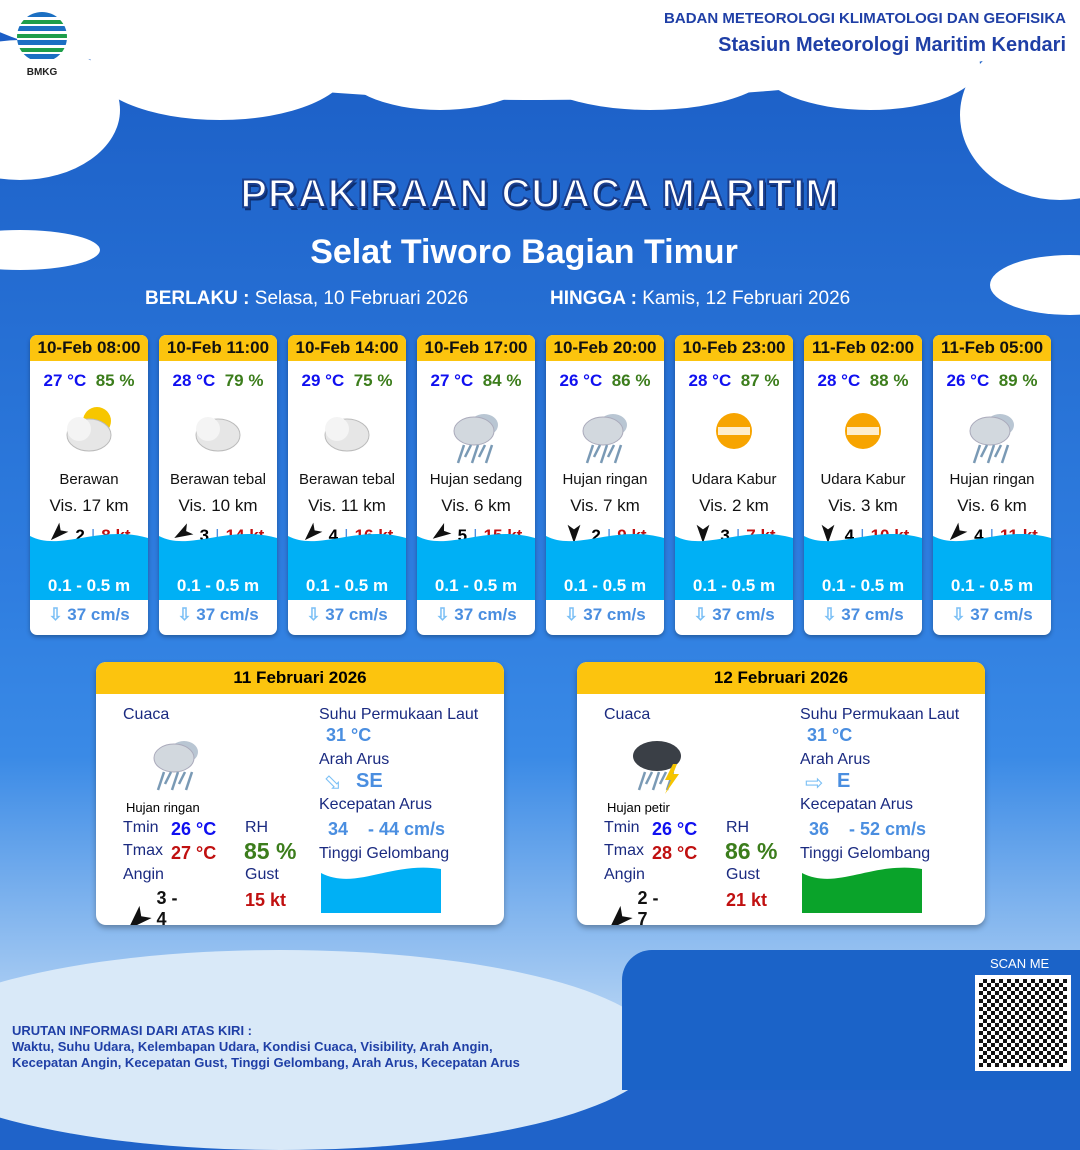  Describe the element at coordinates (1020, 963) in the screenshot. I see `scan-me-label: SCAN ME` at that location.